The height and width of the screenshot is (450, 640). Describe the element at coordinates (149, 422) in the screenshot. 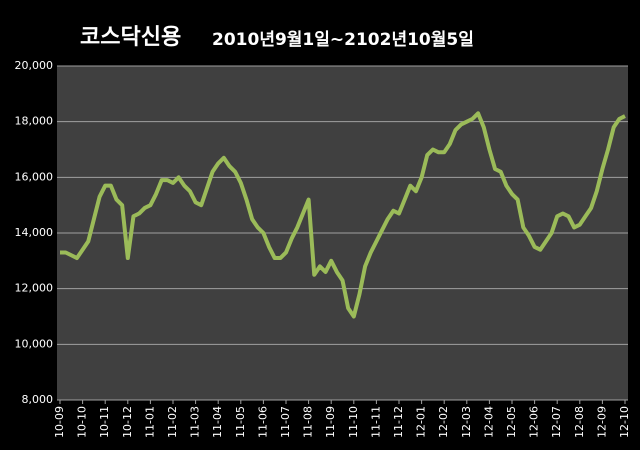

I see `x-tick-label: 11-01` at that location.